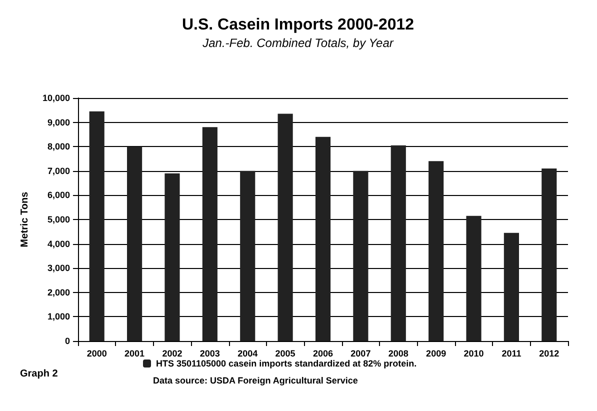 This screenshot has height=411, width=597. What do you see at coordinates (58, 171) in the screenshot?
I see `y-tick-label: 7,000` at bounding box center [58, 171].